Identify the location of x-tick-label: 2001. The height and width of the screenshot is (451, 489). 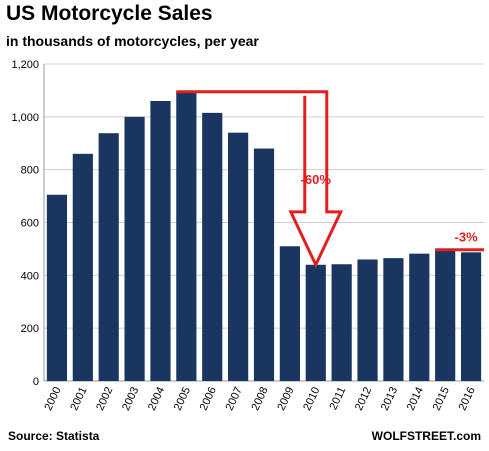
(78, 398).